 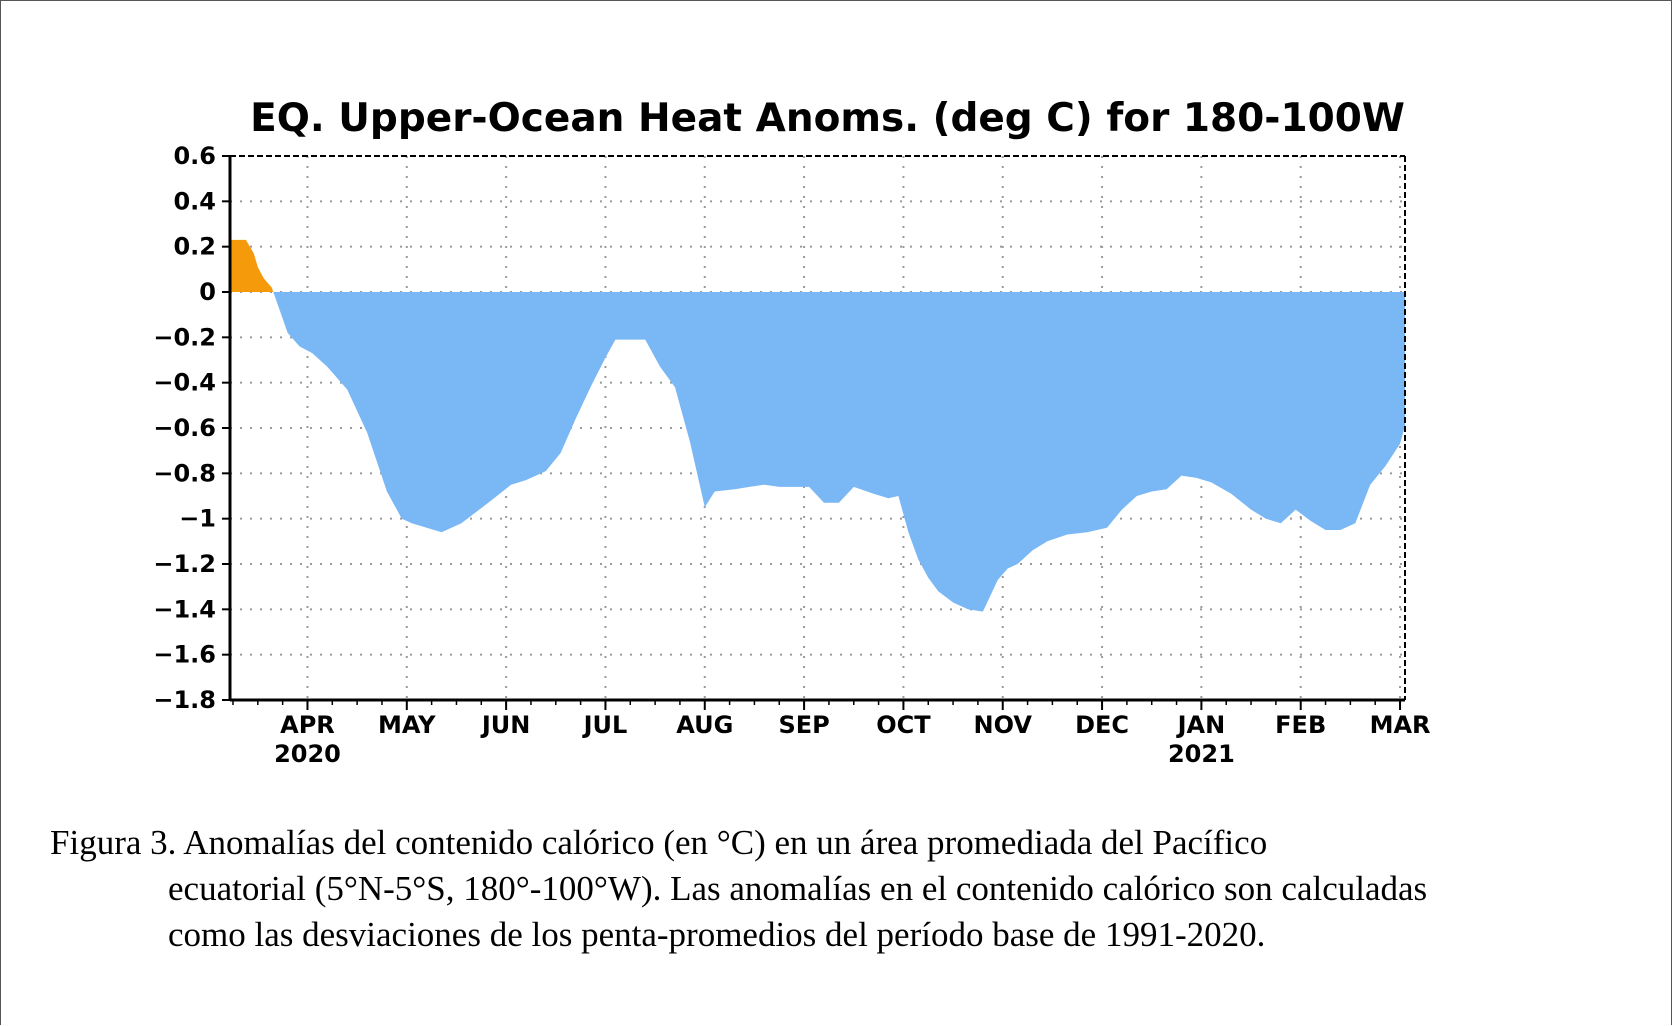 What do you see at coordinates (184, 383) in the screenshot?
I see `y-tick-label: −0.4` at bounding box center [184, 383].